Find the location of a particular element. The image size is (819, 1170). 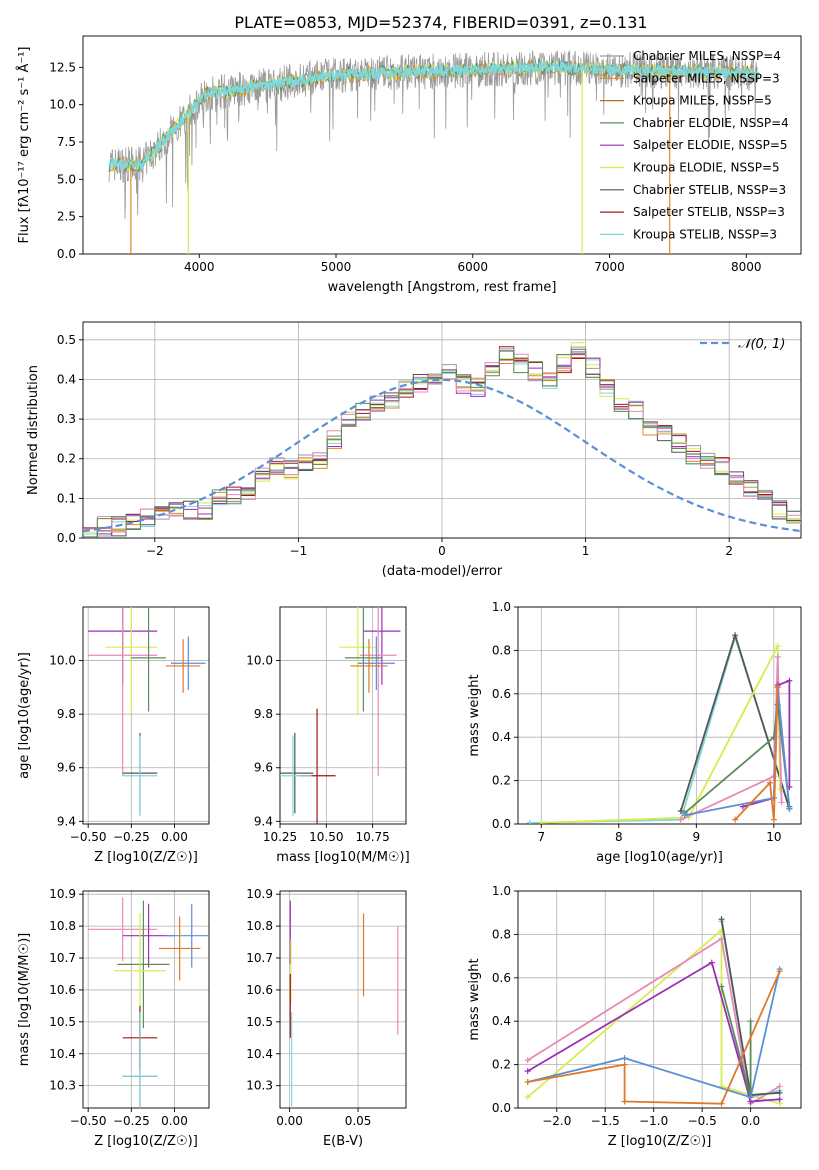

mass-vs-Z-plot-area is located at coordinates (148, 1002).